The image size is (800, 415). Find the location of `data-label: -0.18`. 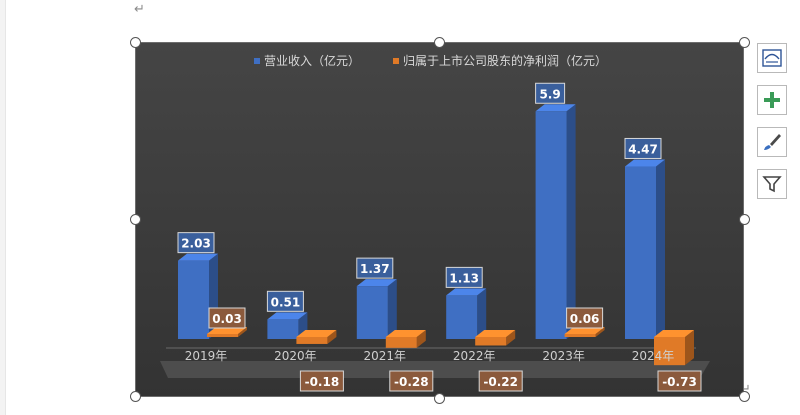

data-label: -0.18 is located at coordinates (322, 382).